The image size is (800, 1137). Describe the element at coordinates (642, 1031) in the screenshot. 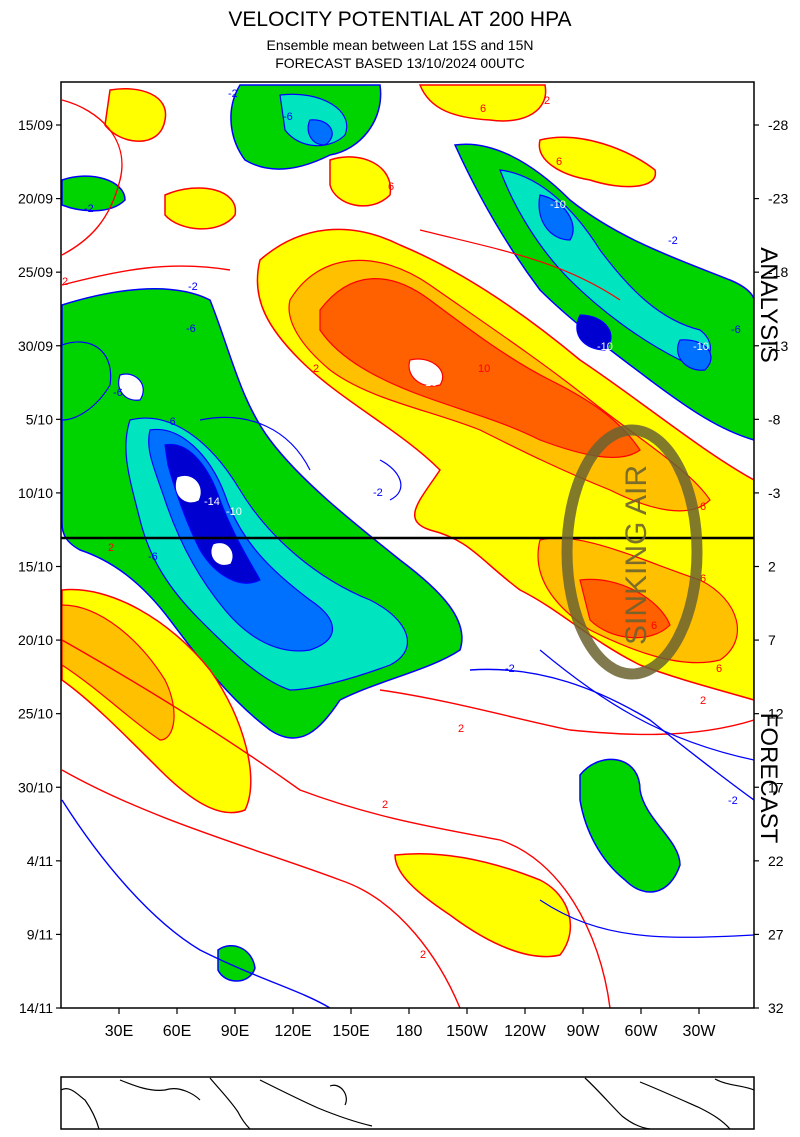

I see `x-tick-label: 60W` at that location.